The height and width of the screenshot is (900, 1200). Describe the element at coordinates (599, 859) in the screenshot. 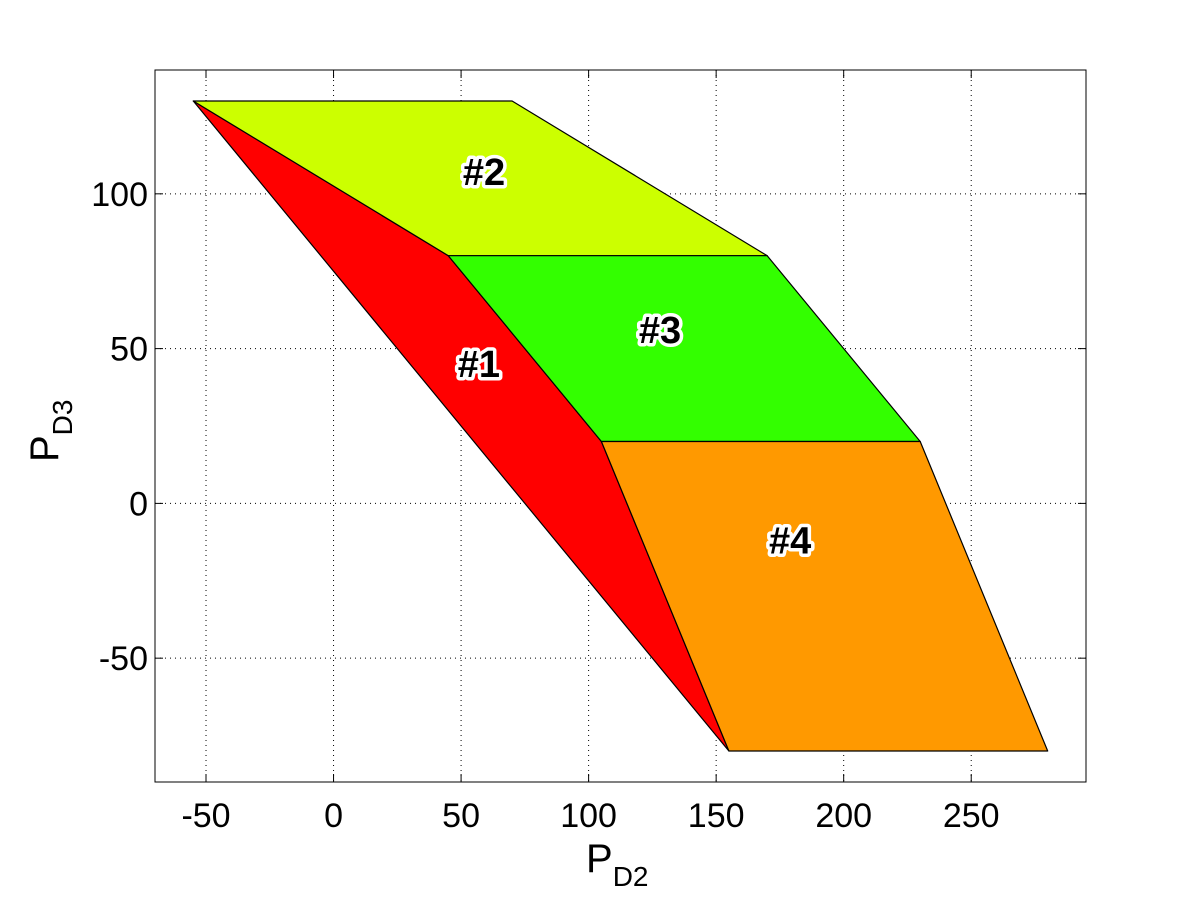

I see `x-axis-label-main: P` at that location.